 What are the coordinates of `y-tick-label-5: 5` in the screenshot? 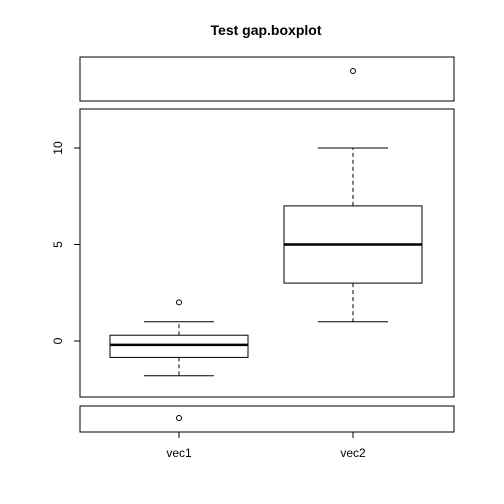 It's located at (58, 244).